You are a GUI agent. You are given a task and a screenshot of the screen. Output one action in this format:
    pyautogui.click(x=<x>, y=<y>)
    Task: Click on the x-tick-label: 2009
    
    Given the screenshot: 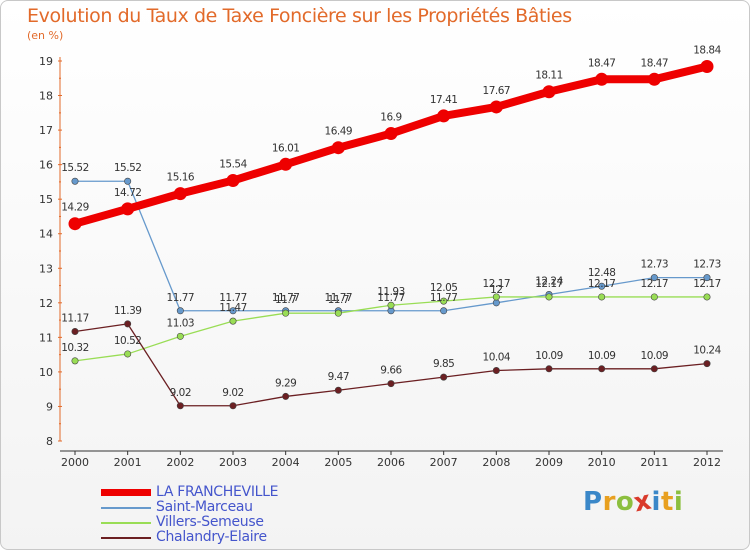 What is the action you would take?
    pyautogui.click(x=549, y=462)
    